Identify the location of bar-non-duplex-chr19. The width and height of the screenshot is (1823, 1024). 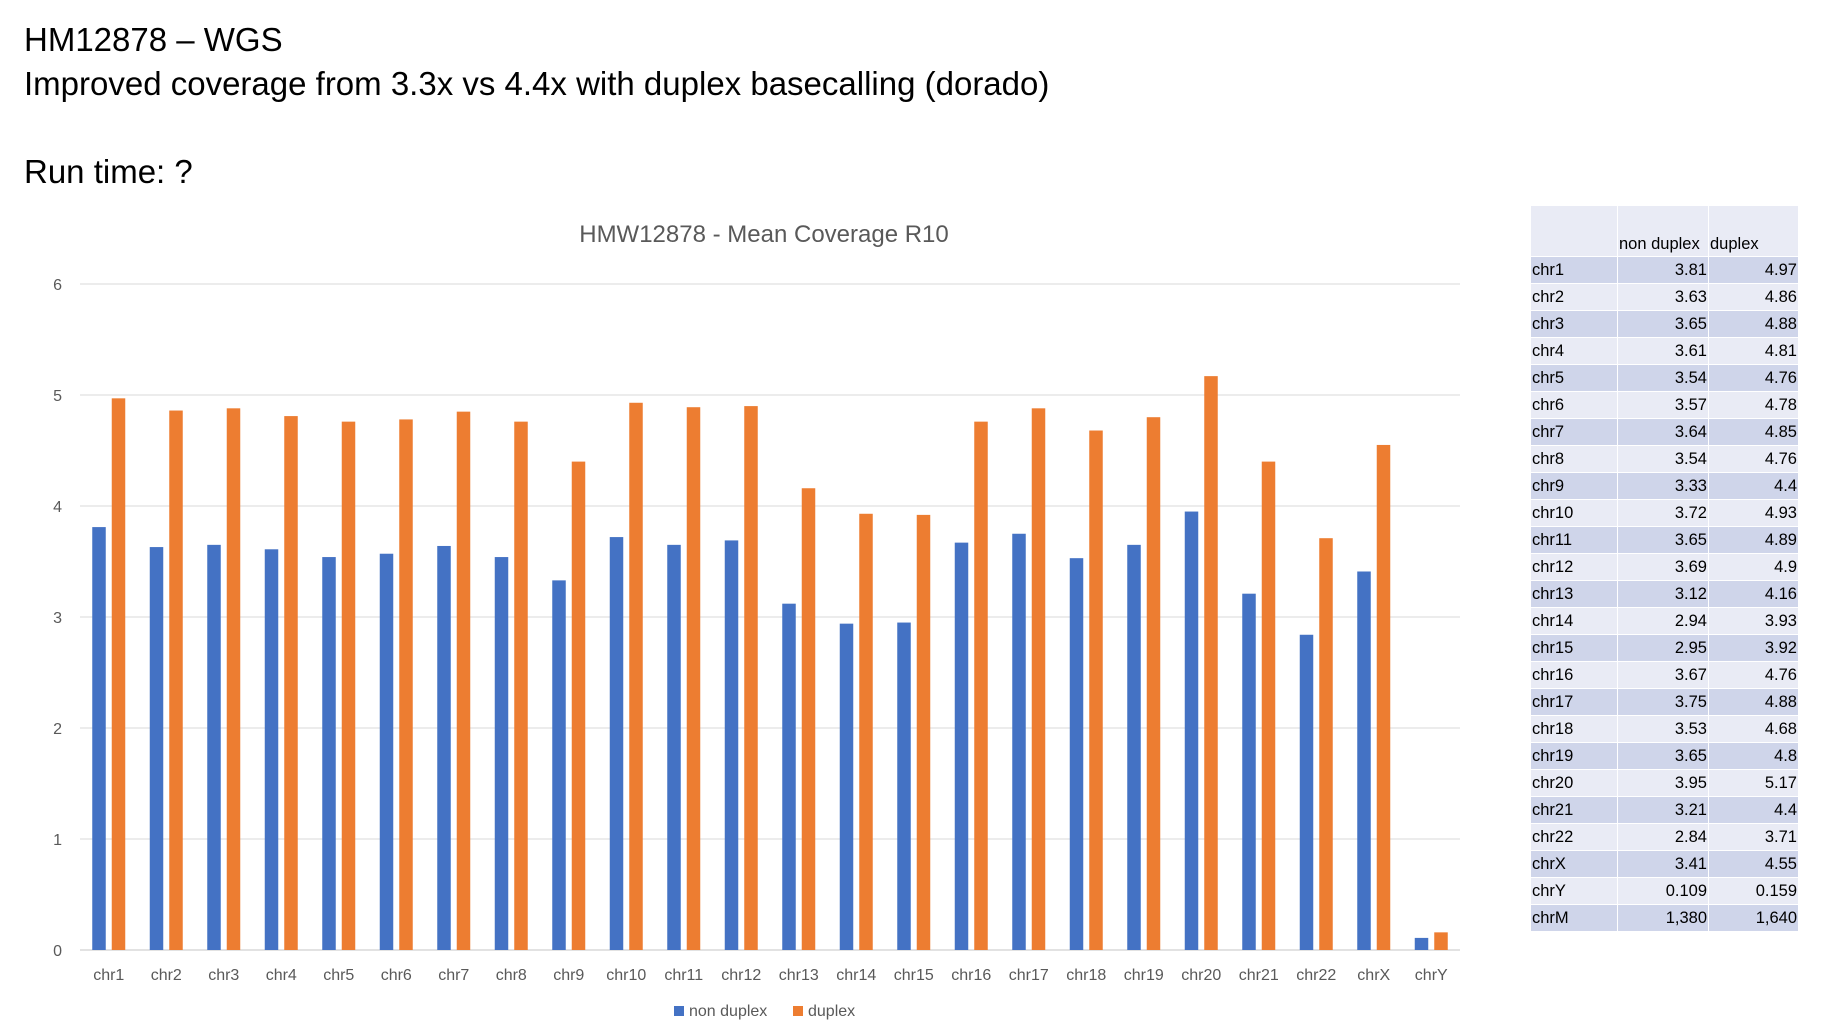
(1134, 747).